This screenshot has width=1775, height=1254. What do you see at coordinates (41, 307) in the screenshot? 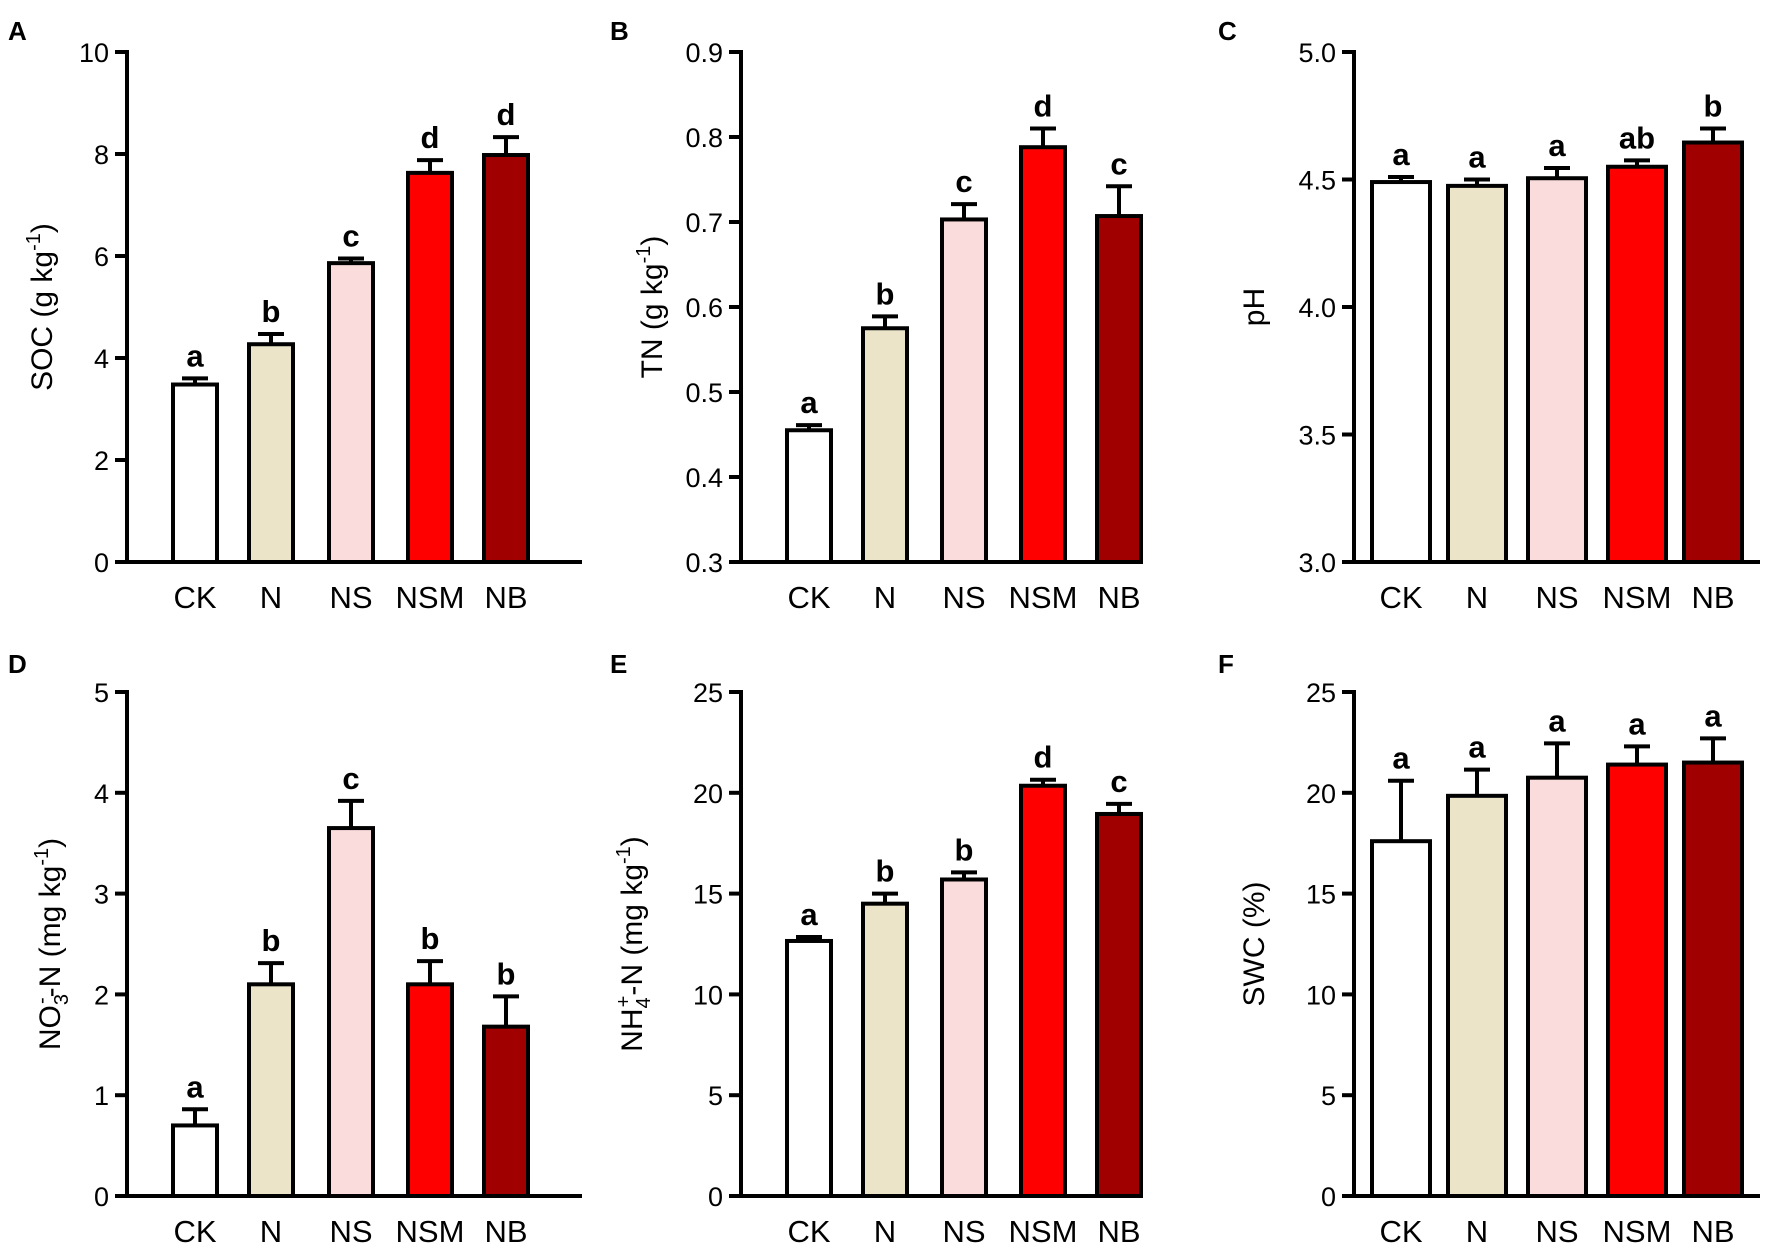
I see `y-axis-title: SOC (g kg-1)` at bounding box center [41, 307].